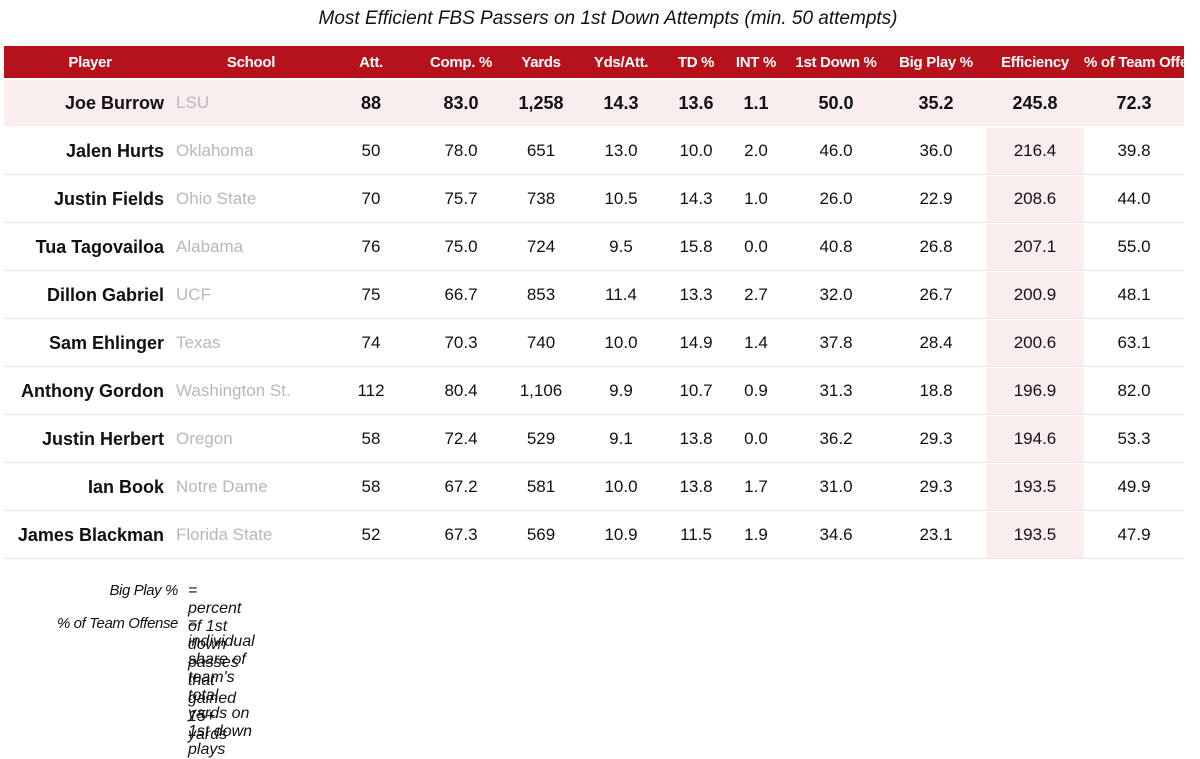  Describe the element at coordinates (461, 342) in the screenshot. I see `cell-completion-pct: 70.3` at that location.